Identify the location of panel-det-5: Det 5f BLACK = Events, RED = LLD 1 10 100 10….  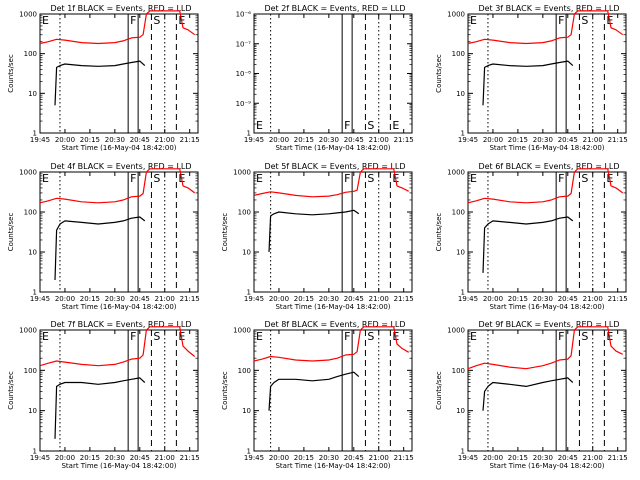
(317, 236).